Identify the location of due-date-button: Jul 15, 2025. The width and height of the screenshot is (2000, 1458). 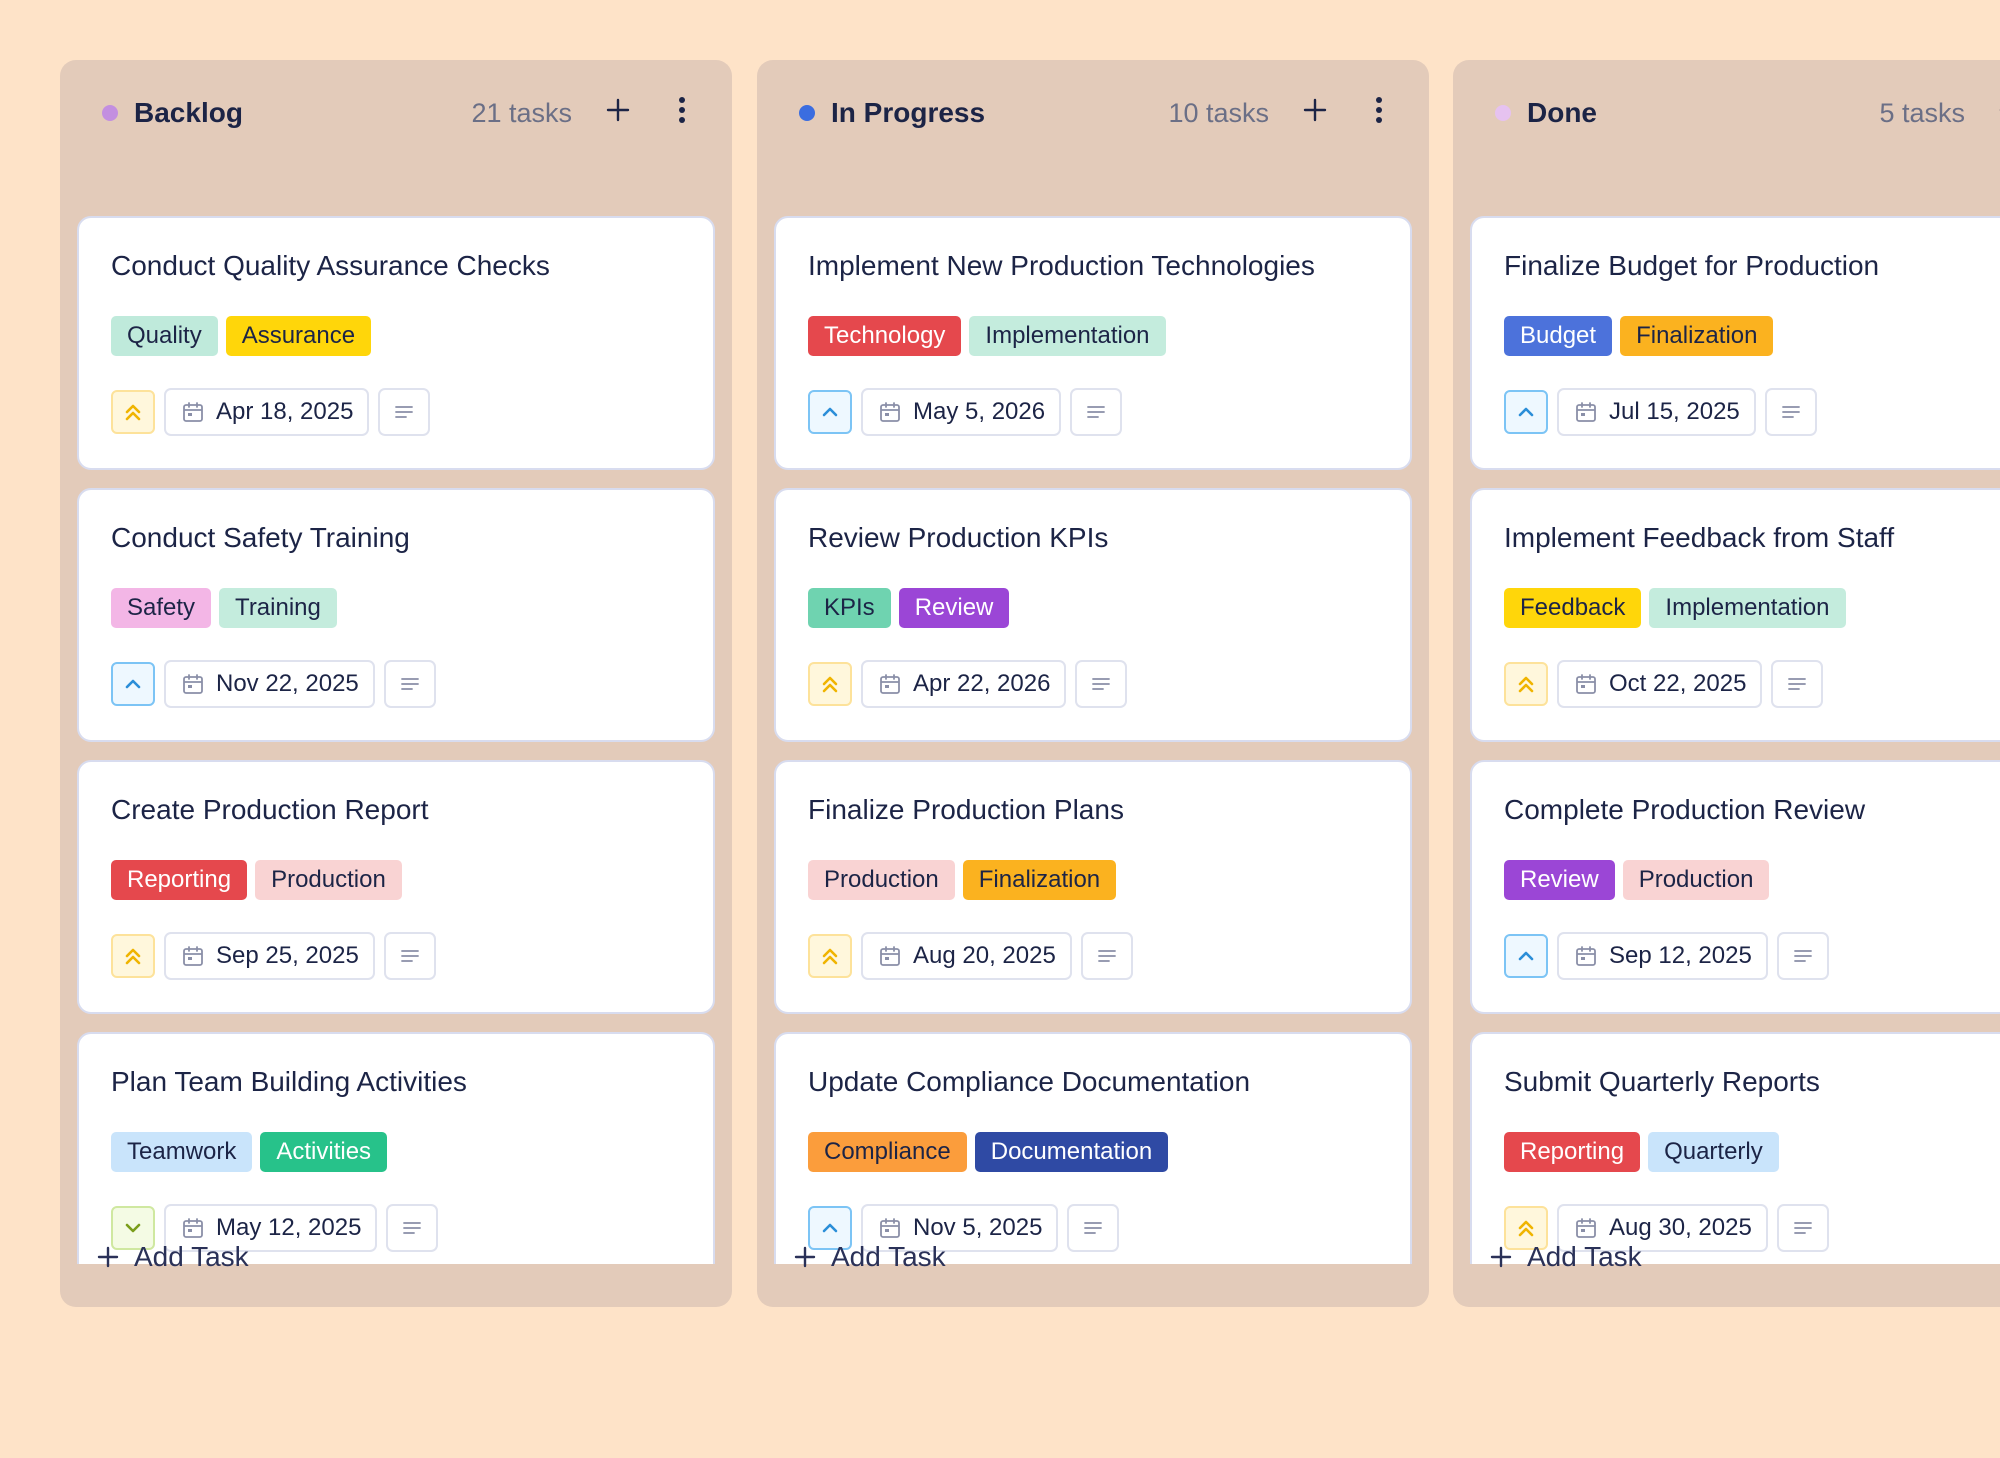
(1656, 412).